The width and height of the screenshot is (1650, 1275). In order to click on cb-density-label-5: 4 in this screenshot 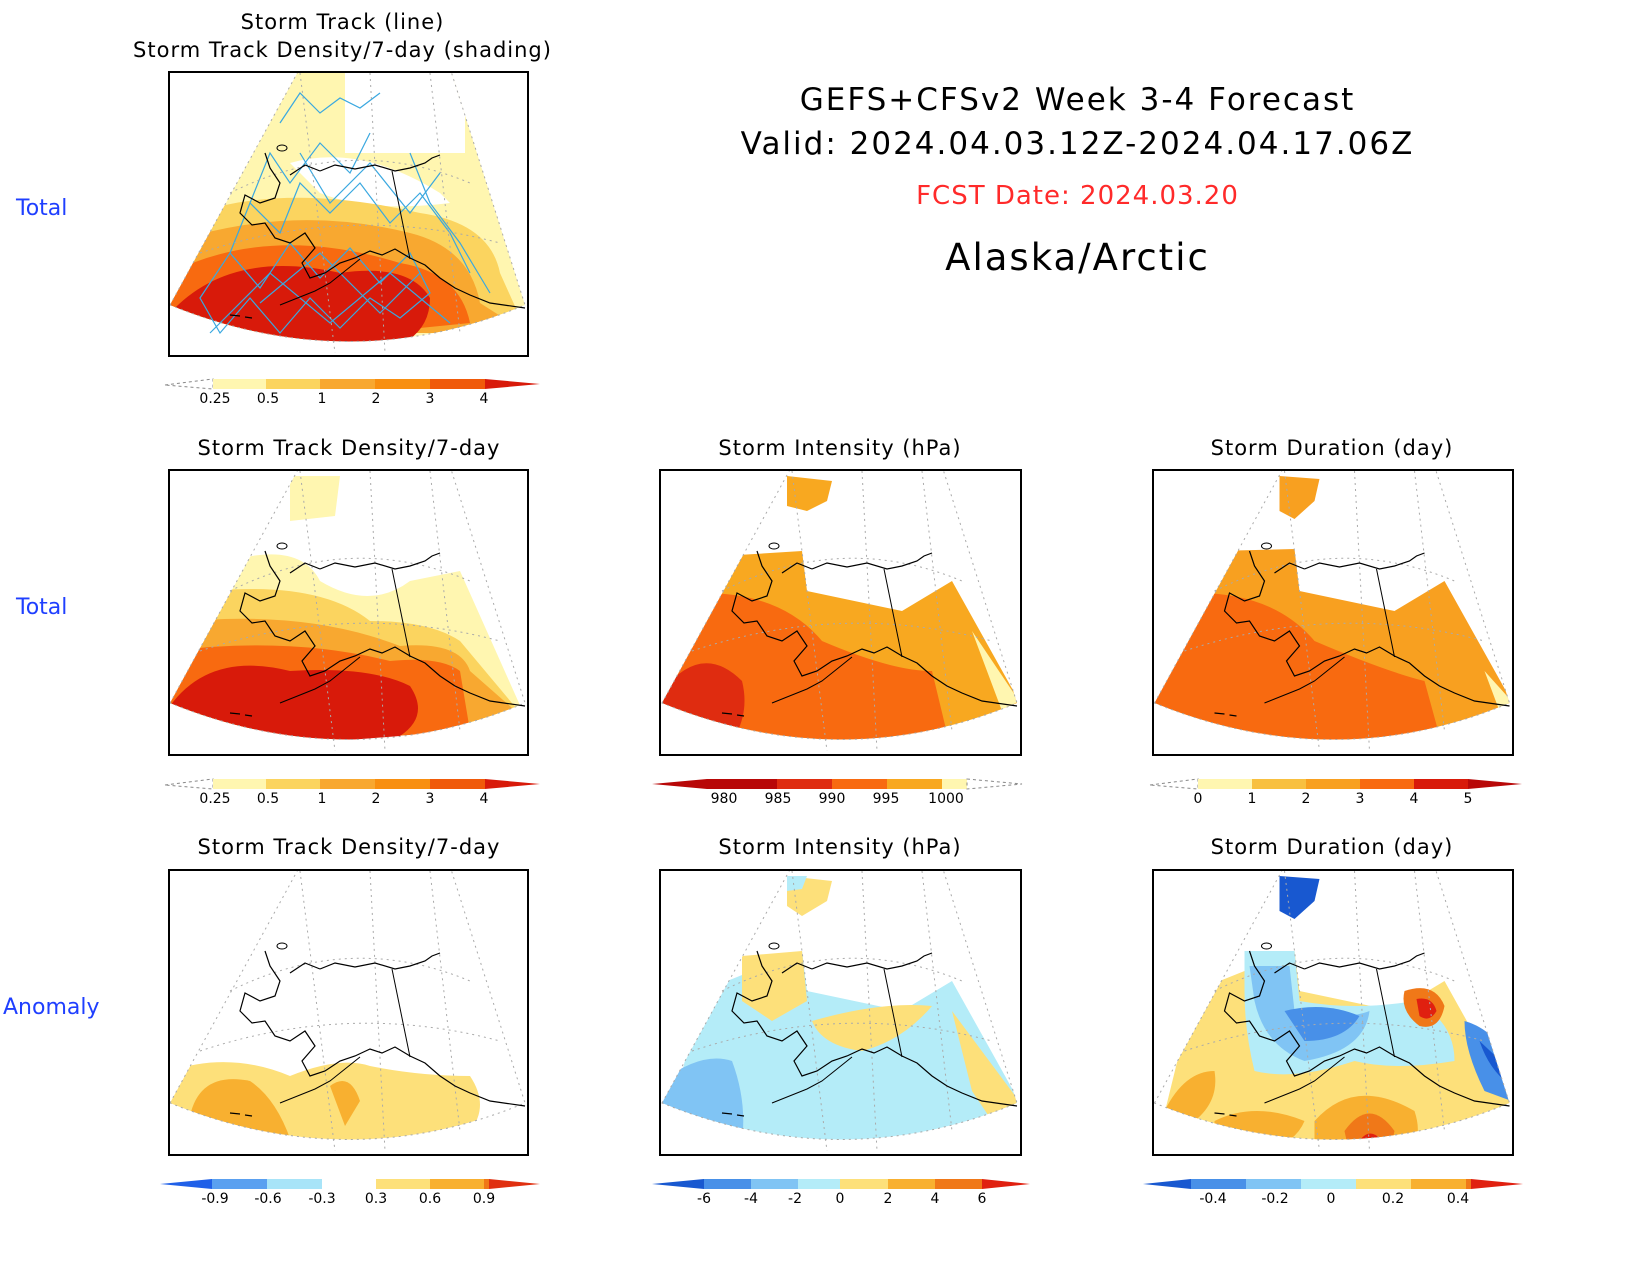, I will do `click(484, 799)`.